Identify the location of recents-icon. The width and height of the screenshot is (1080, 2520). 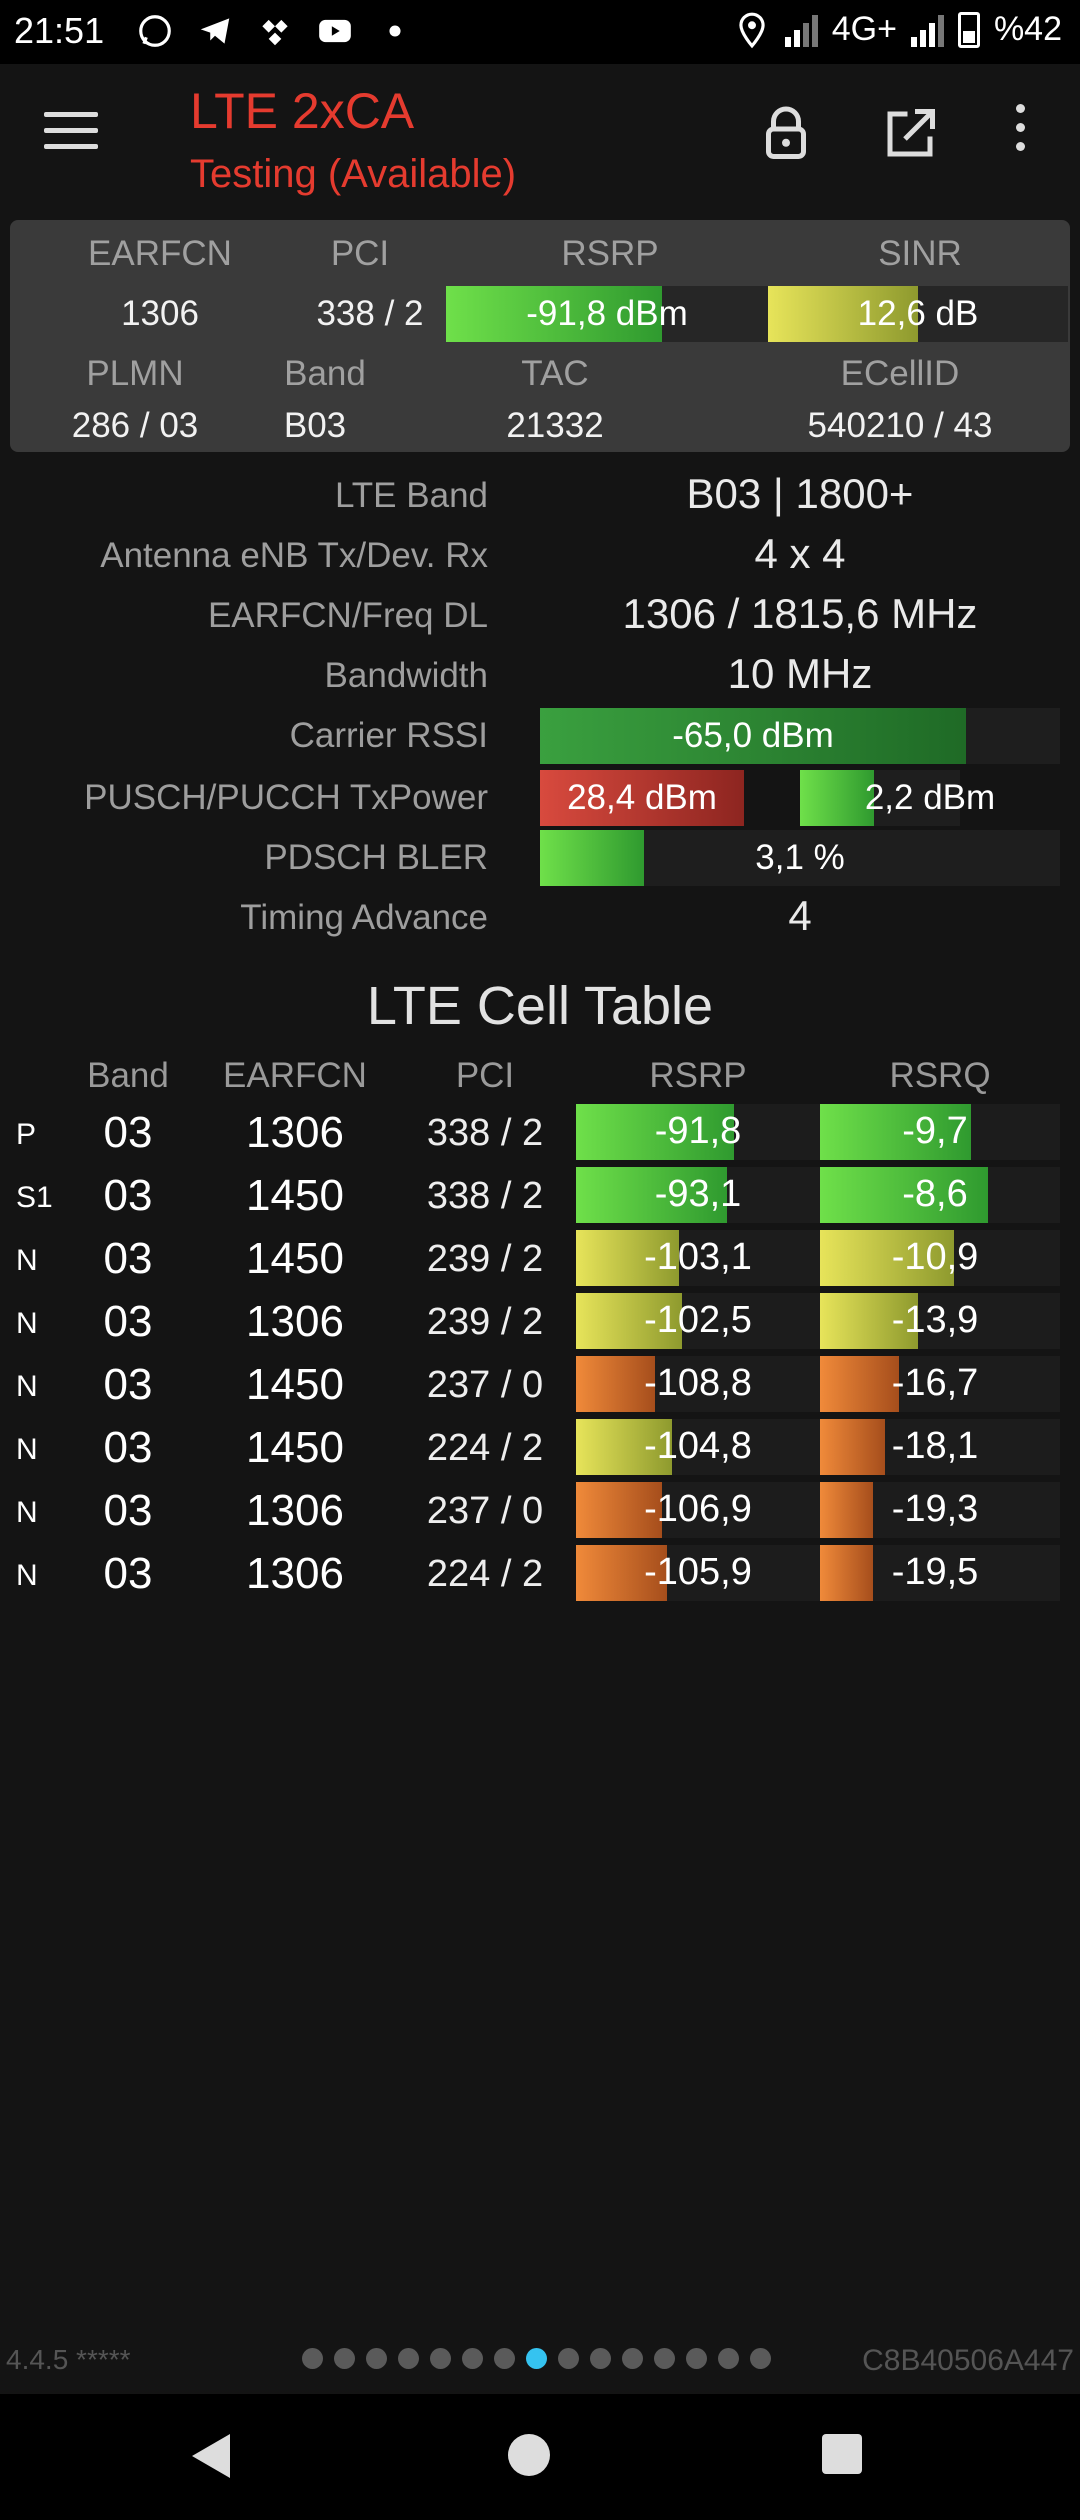
(842, 2454).